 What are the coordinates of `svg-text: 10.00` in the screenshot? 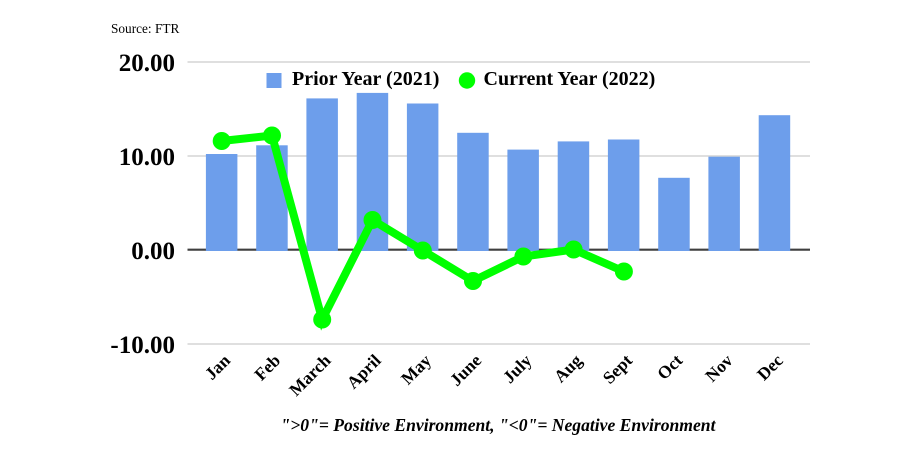 It's located at (147, 157).